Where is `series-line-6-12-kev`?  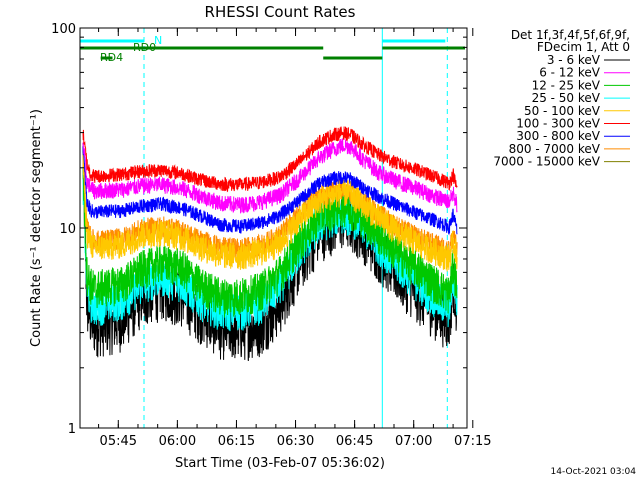 series-line-6-12-kev is located at coordinates (270, 176).